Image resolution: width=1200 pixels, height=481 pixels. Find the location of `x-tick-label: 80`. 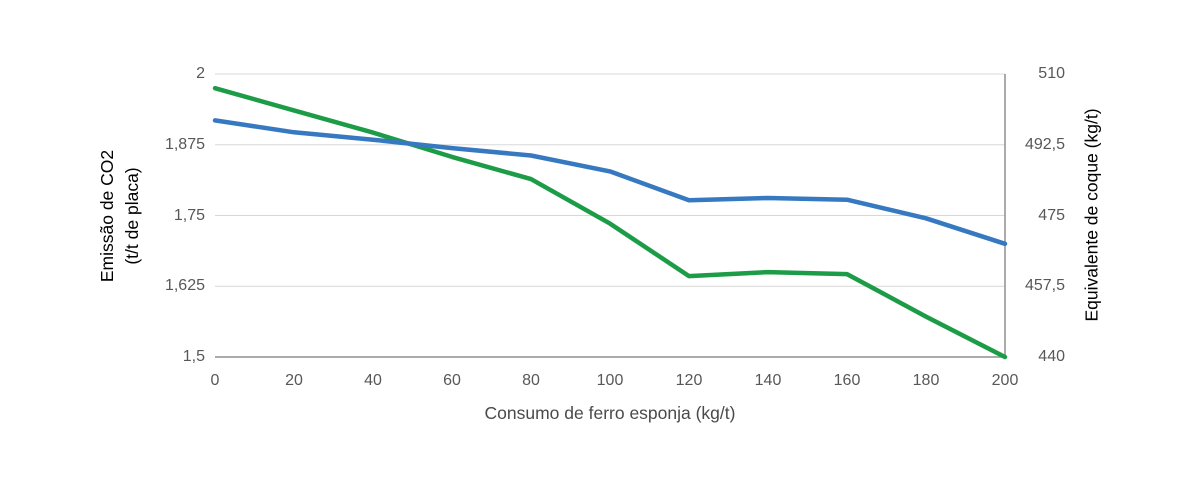

x-tick-label: 80 is located at coordinates (531, 380).